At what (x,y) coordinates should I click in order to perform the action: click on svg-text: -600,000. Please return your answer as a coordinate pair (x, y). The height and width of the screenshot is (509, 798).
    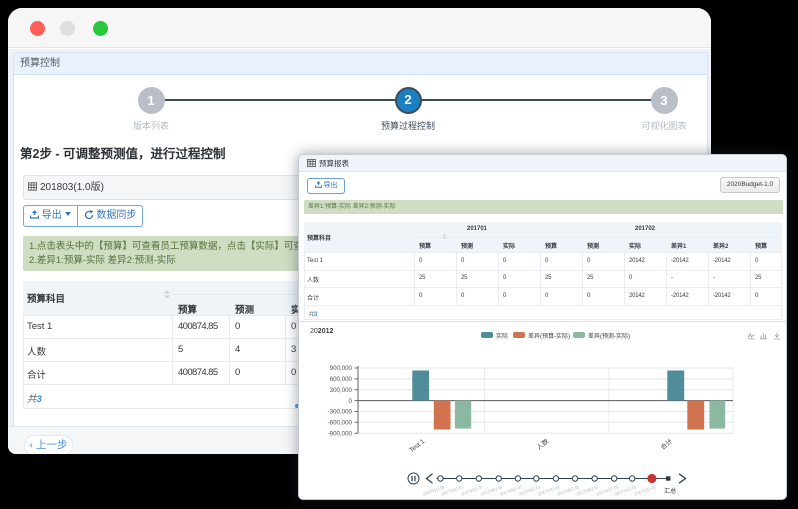
    Looking at the image, I should click on (340, 423).